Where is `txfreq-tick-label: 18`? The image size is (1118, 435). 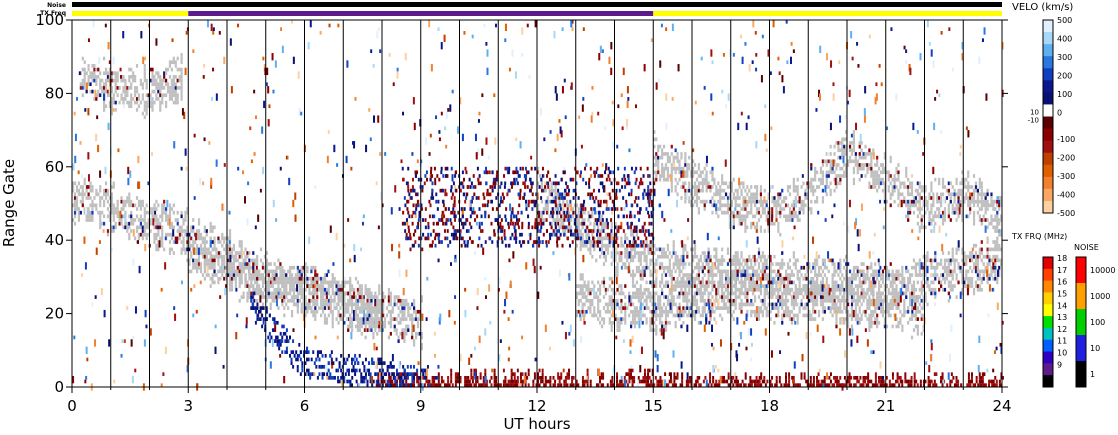 txfreq-tick-label: 18 is located at coordinates (1062, 258).